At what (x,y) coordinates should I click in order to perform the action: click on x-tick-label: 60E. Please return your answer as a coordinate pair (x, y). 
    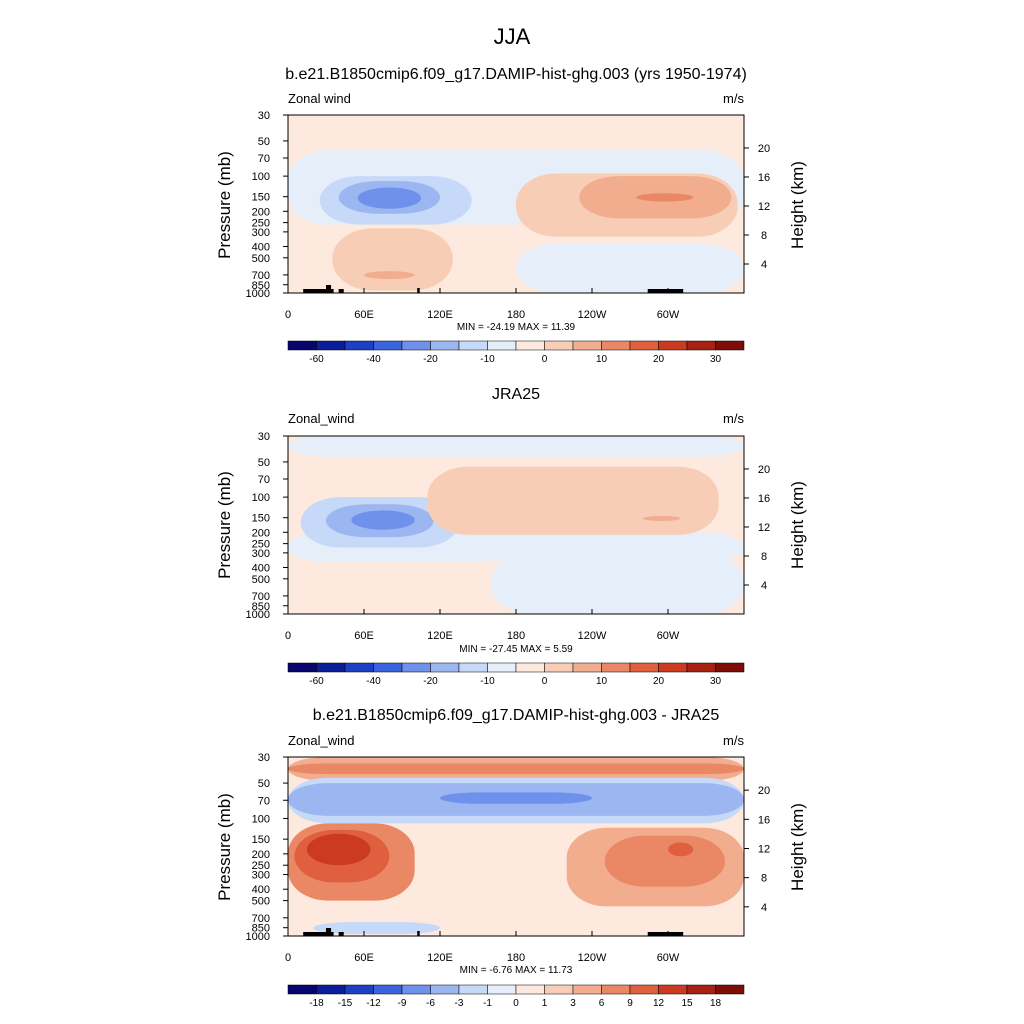
    Looking at the image, I should click on (364, 636).